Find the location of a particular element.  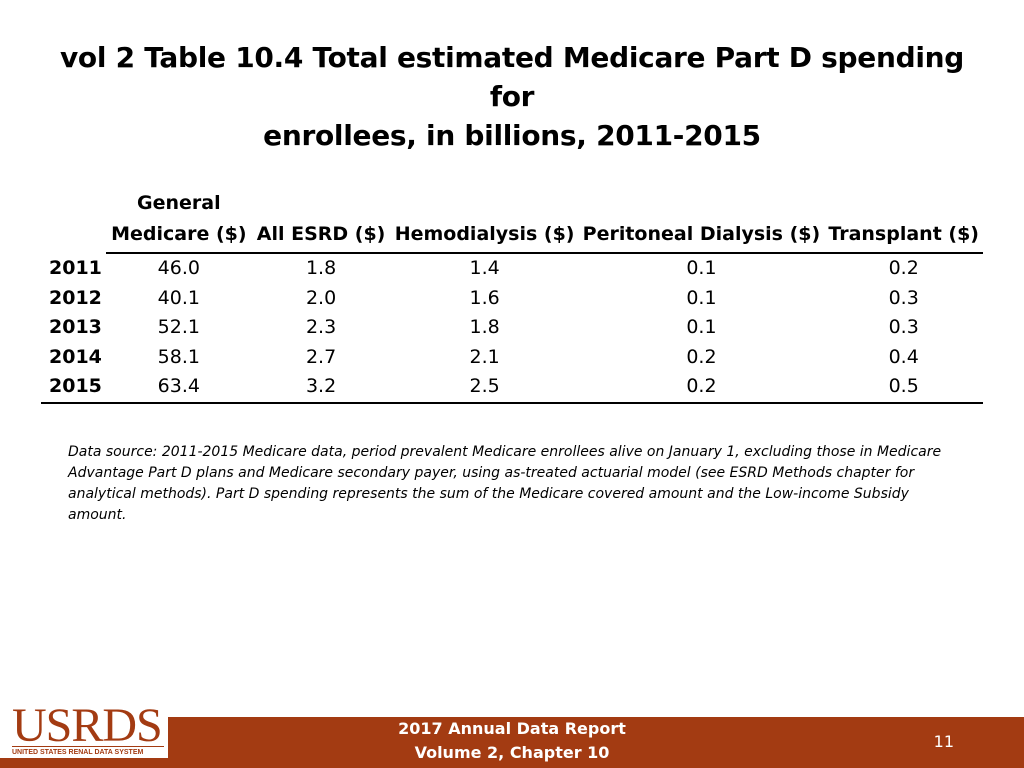

cell-hemodialysis: 1.6 is located at coordinates (484, 297).